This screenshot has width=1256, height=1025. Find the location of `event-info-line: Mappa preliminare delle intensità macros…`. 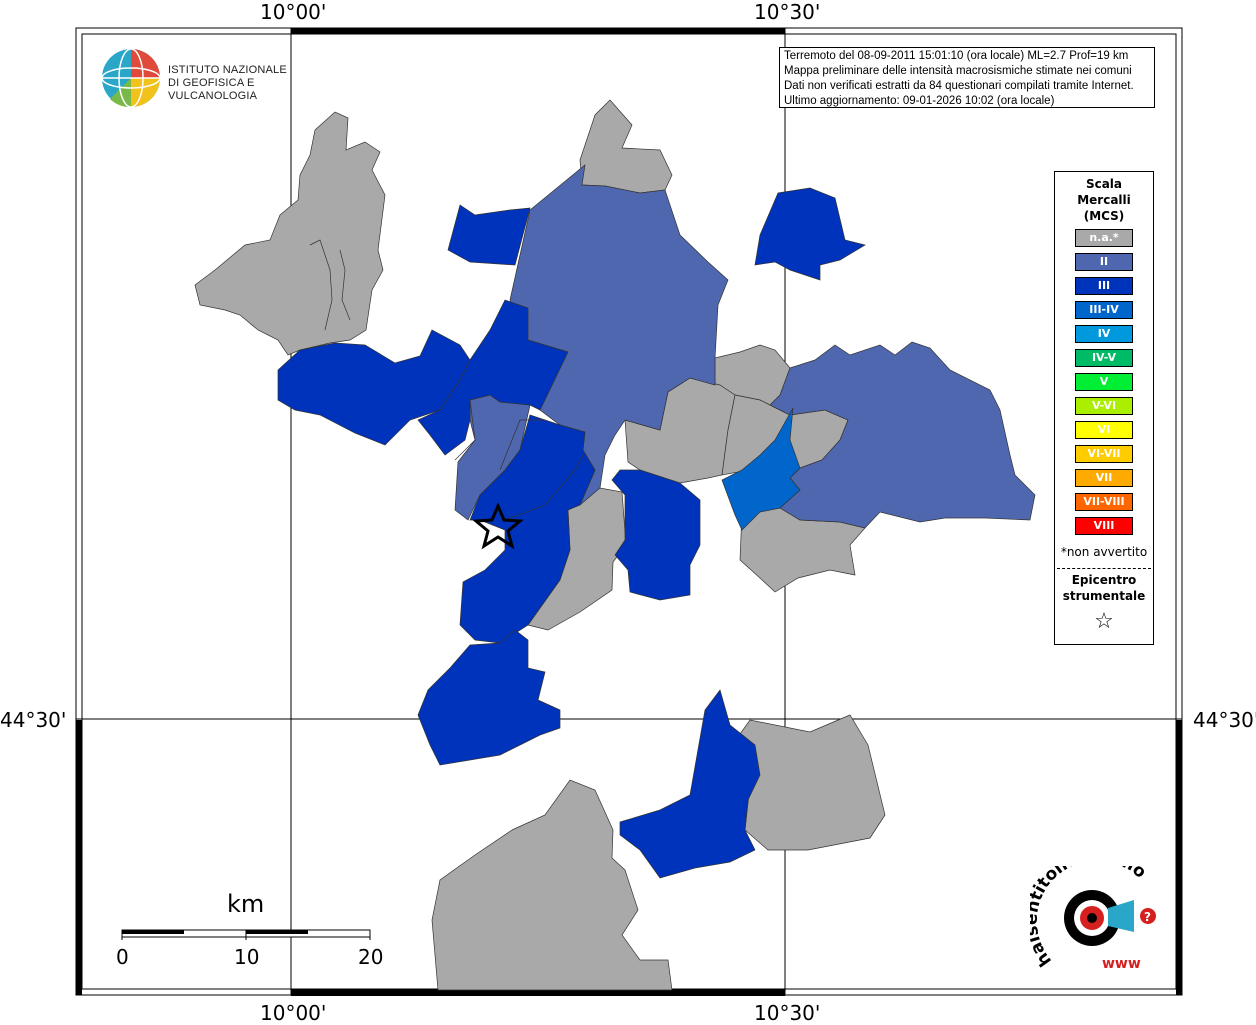

event-info-line: Mappa preliminare delle intensità macros… is located at coordinates (958, 71).